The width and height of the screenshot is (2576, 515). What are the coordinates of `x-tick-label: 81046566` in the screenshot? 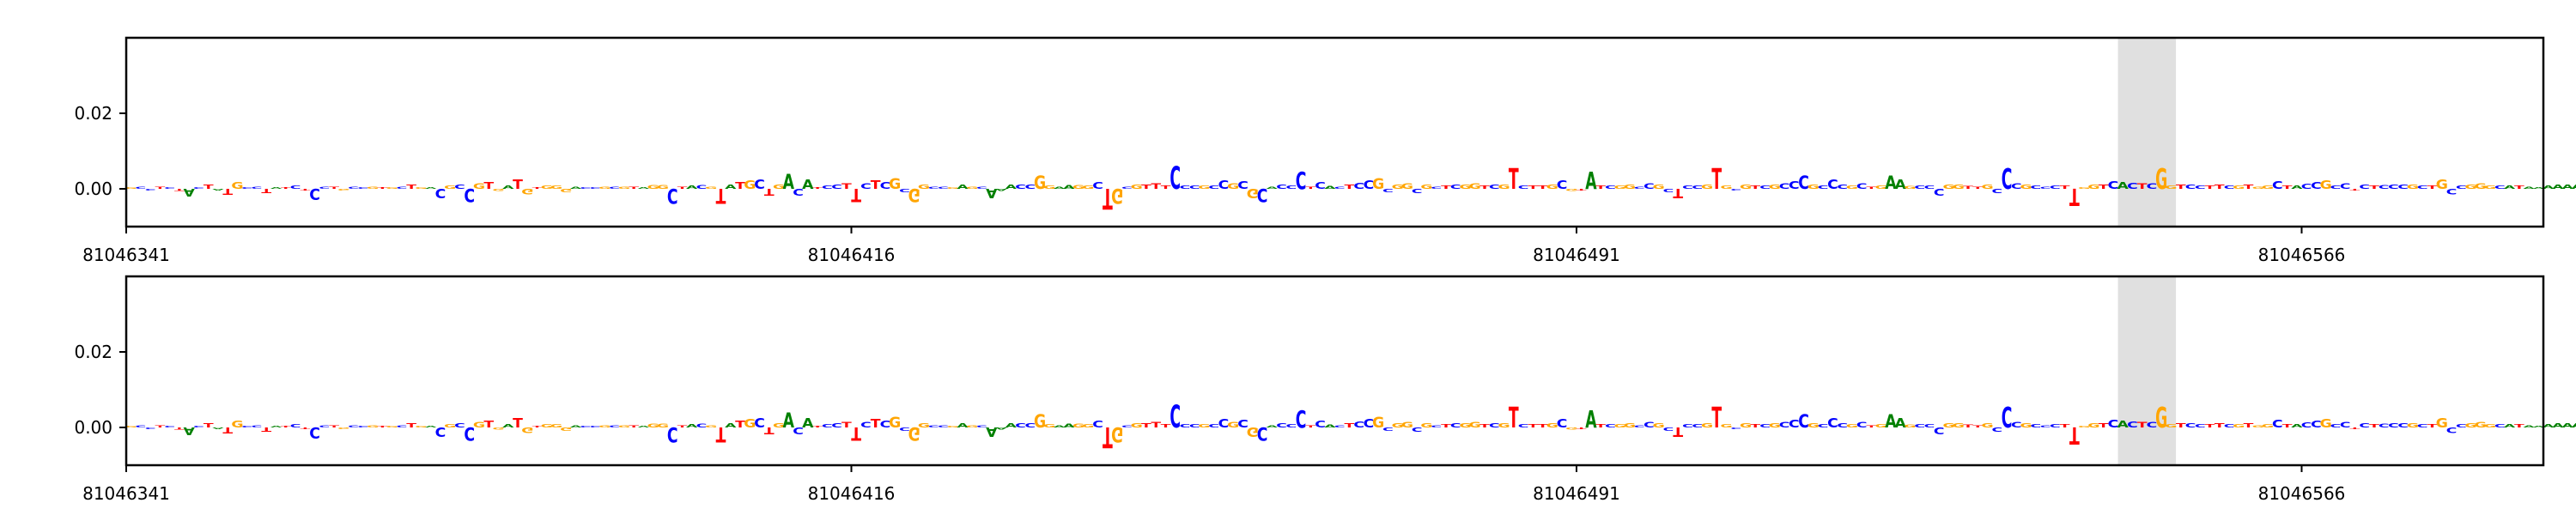 It's located at (2302, 255).